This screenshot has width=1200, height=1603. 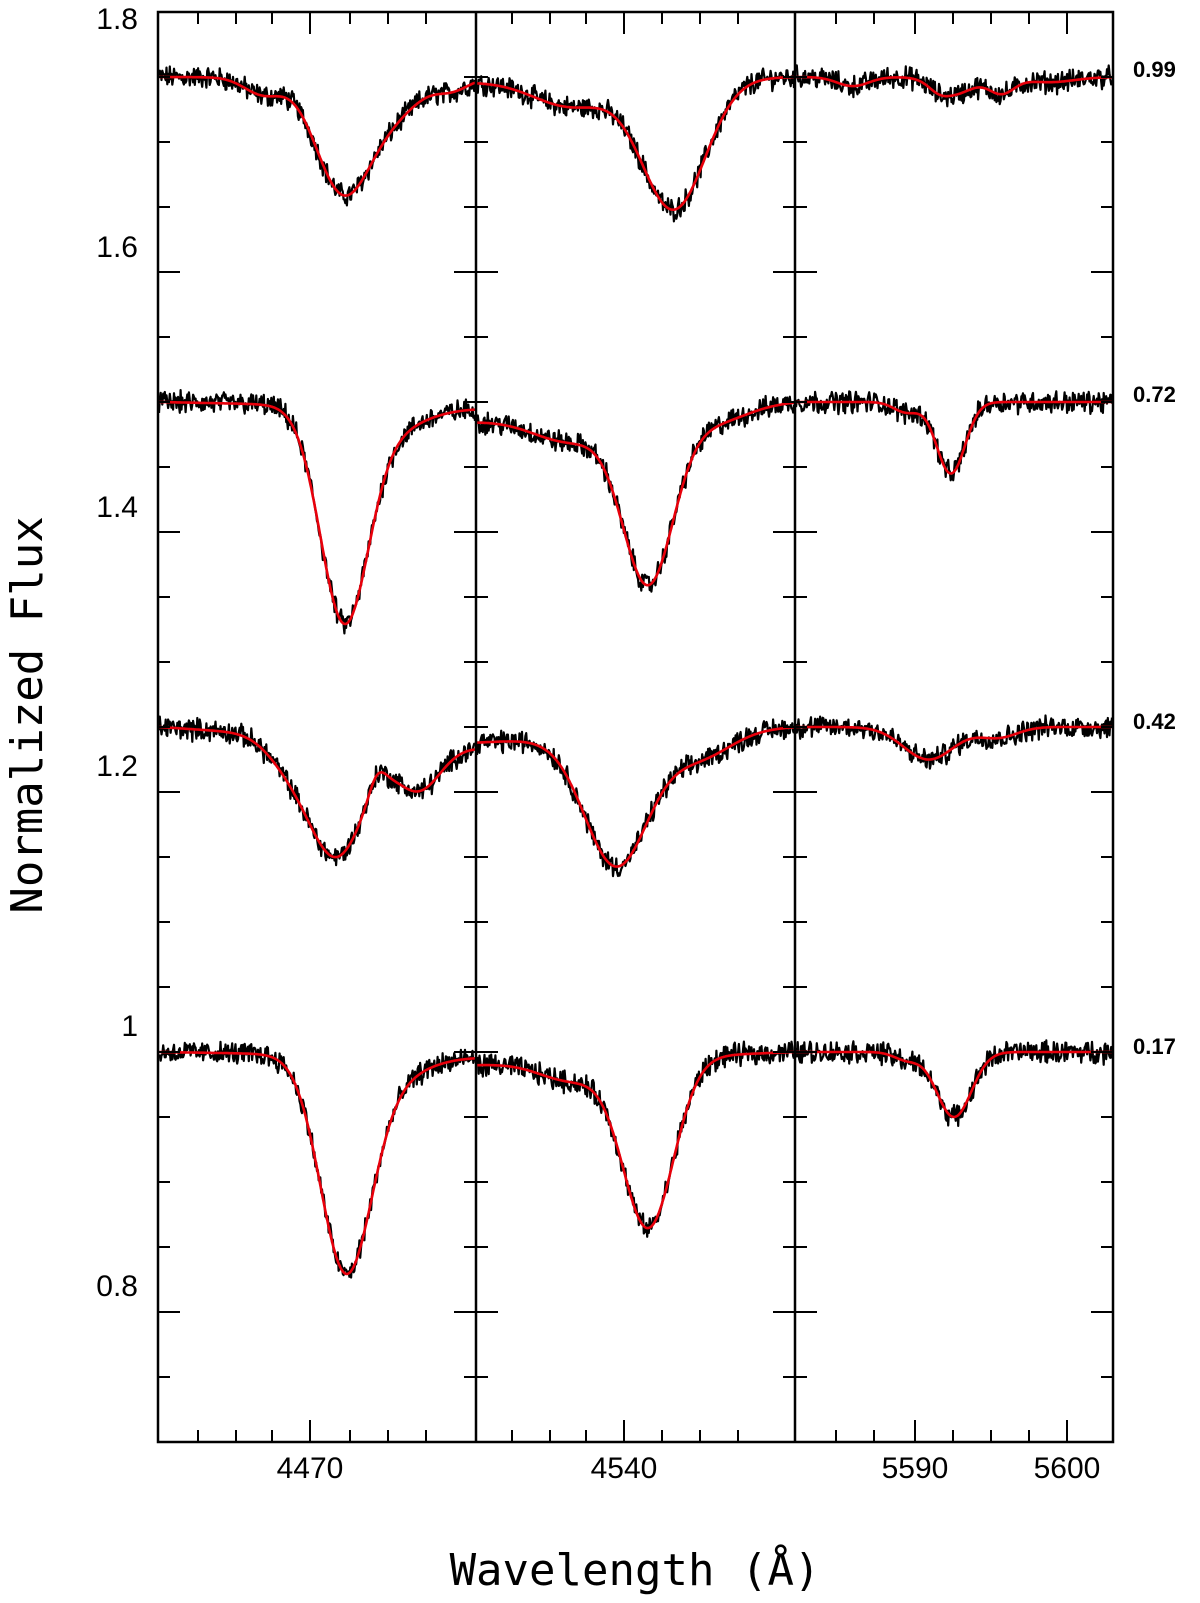 I want to click on model-spectrum-0.42-panel-1, so click(x=317, y=792).